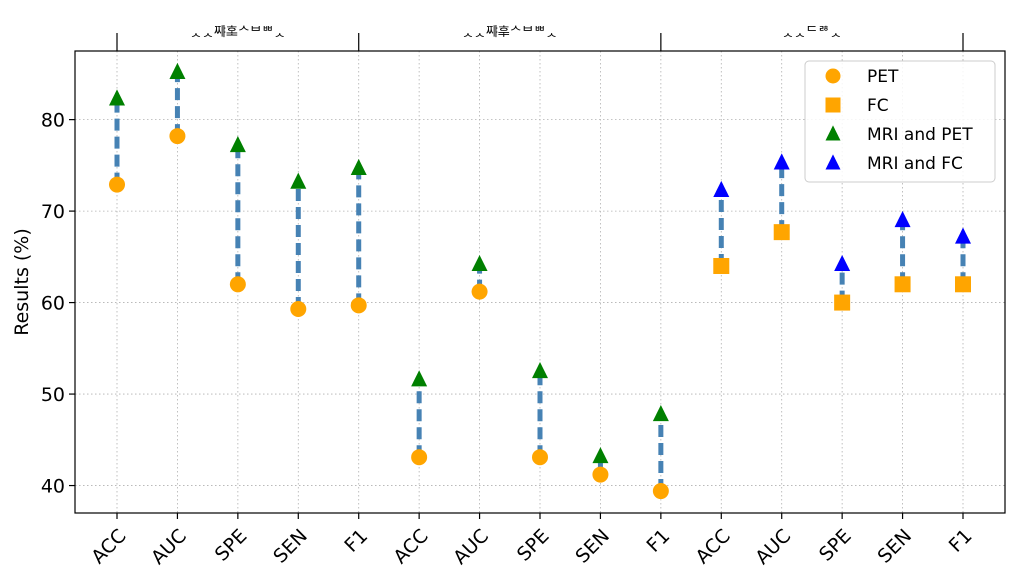  Describe the element at coordinates (510, 32) in the screenshot. I see `group-label: ᆺᆺᄍᆙᄒᆍᄉᄇᄈᆺ` at that location.